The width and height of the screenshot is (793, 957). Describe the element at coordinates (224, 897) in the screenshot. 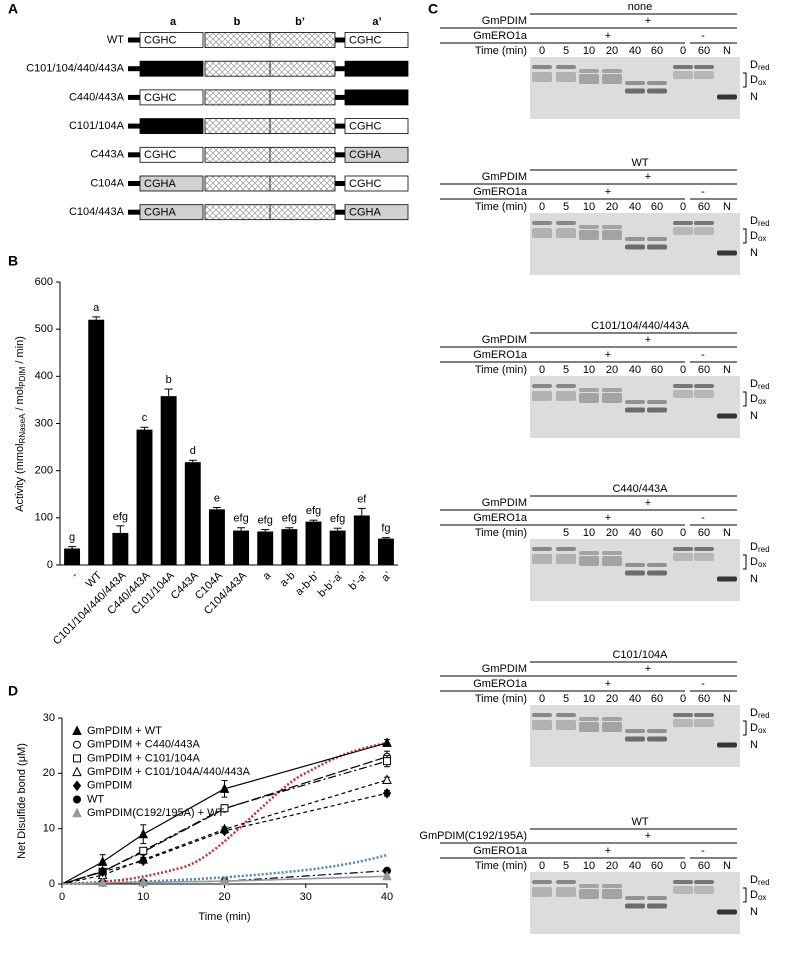

I see `x-tick-label: 20` at that location.